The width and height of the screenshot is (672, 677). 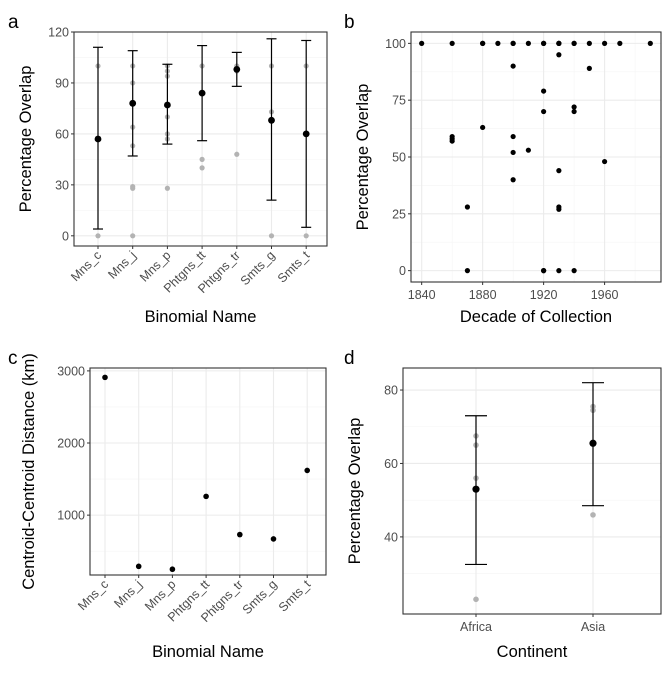 I want to click on panel-tag-a: a, so click(x=13, y=22).